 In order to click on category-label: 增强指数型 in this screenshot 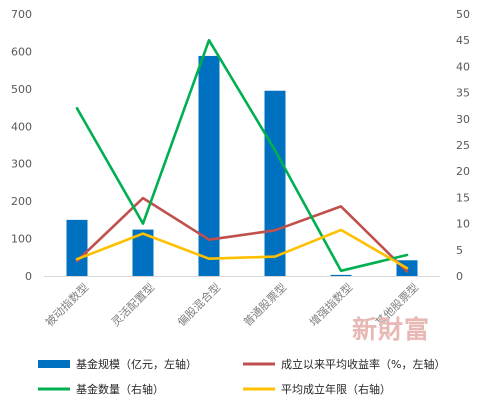, I will do `click(330, 304)`.